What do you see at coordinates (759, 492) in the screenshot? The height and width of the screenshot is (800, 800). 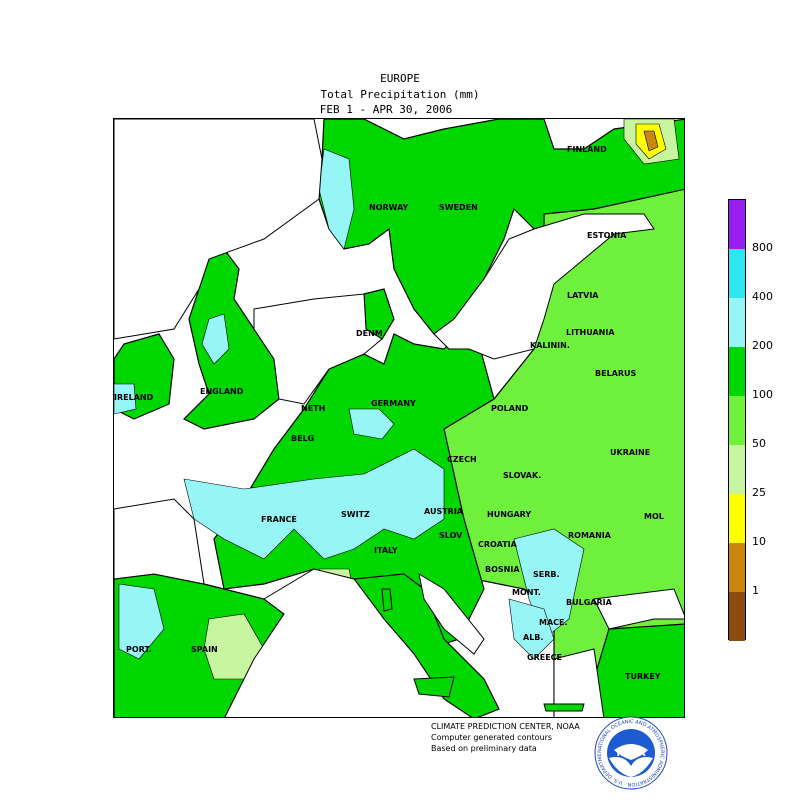 I see `legend-label-25: 25` at bounding box center [759, 492].